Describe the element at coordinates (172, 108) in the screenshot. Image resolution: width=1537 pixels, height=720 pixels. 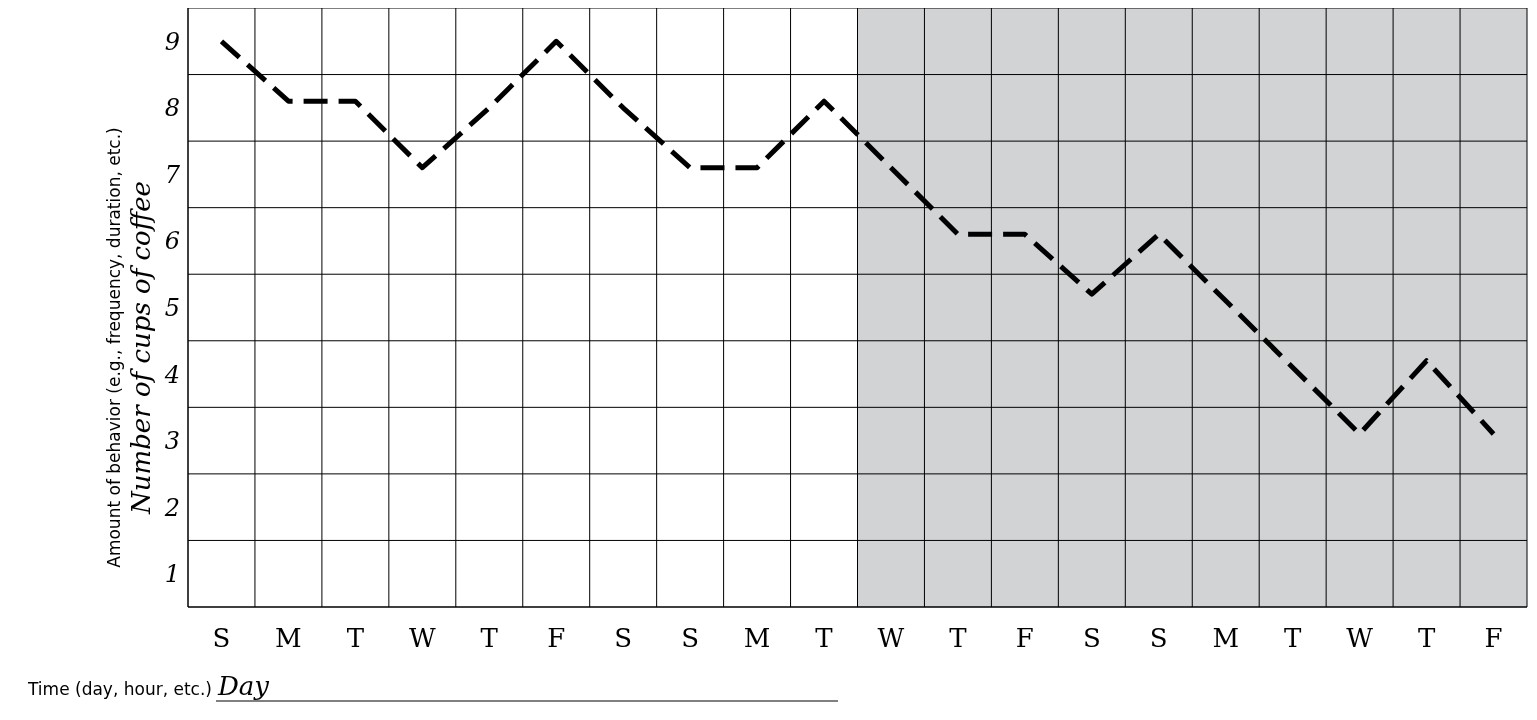
I see `y-tick-label: 8` at that location.